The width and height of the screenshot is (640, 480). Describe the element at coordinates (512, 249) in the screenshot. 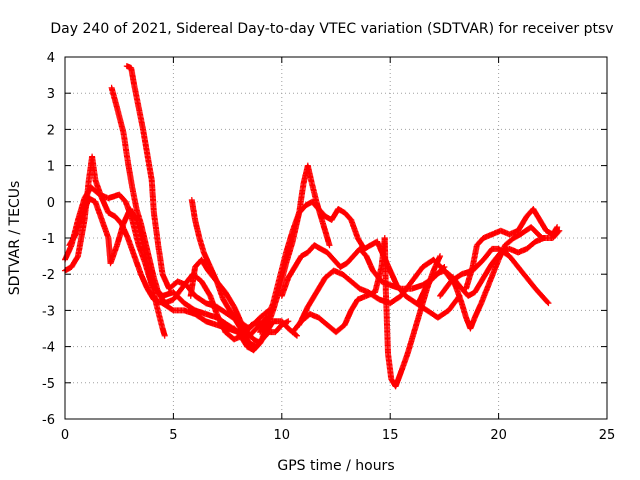

I see `series-sat-n` at that location.